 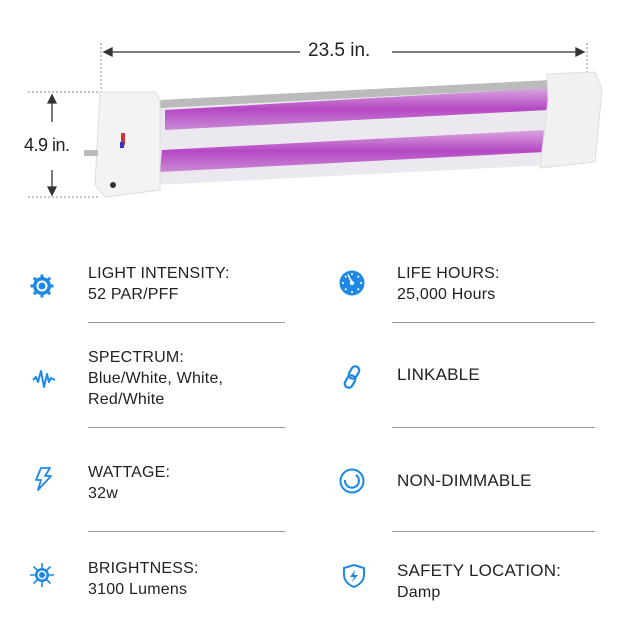 I want to click on light-intensity-label: LIGHT INTENSITY:, so click(x=159, y=273).